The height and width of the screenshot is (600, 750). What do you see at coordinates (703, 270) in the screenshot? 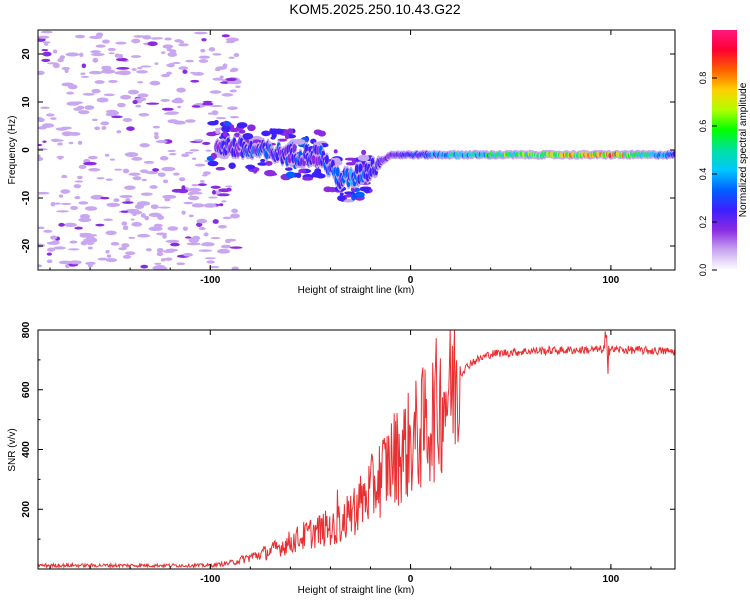
I see `colorbar-tick-label: 0.0` at bounding box center [703, 270].